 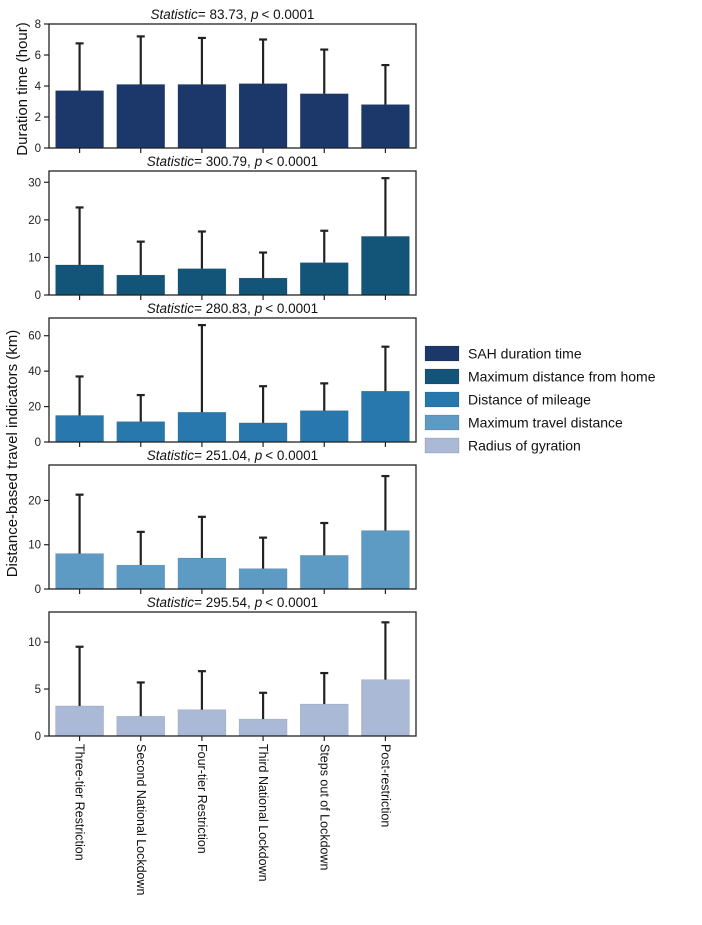 What do you see at coordinates (222, 14) in the screenshot?
I see `title-stat-value: = 83.73,` at bounding box center [222, 14].